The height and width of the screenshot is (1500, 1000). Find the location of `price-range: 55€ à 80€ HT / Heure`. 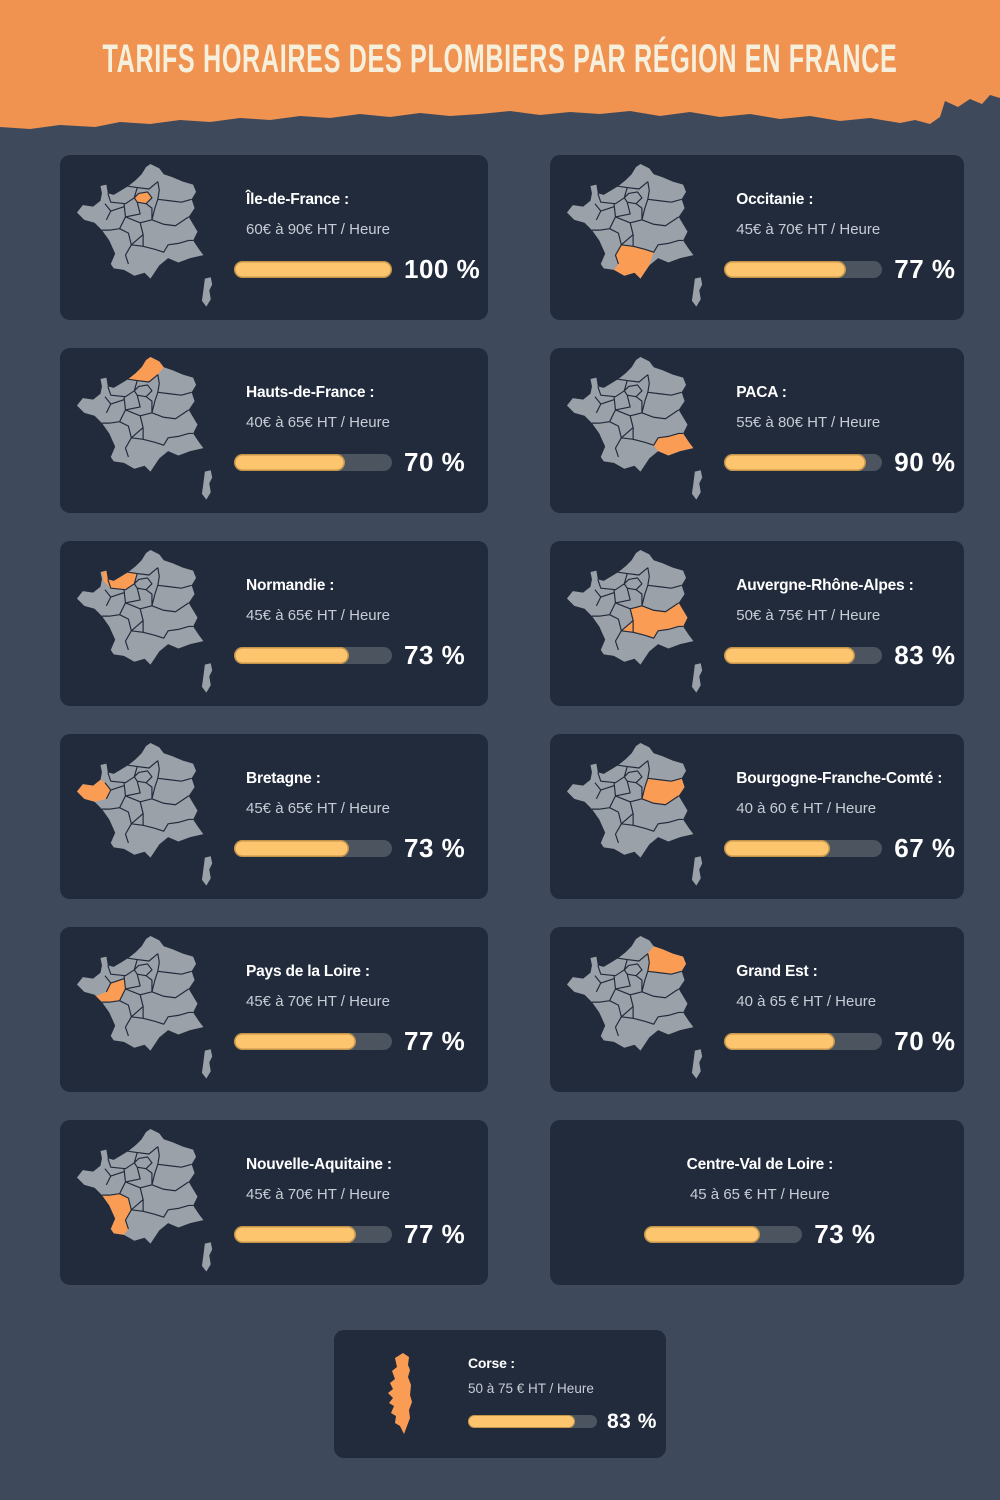

price-range: 55€ à 80€ HT / Heure is located at coordinates (808, 422).